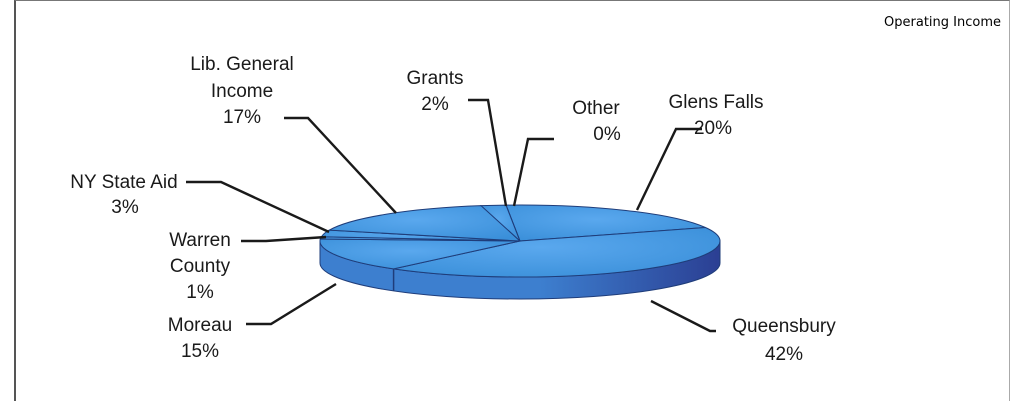 This screenshot has height=403, width=1013. I want to click on slice-moreau, so click(420, 254).